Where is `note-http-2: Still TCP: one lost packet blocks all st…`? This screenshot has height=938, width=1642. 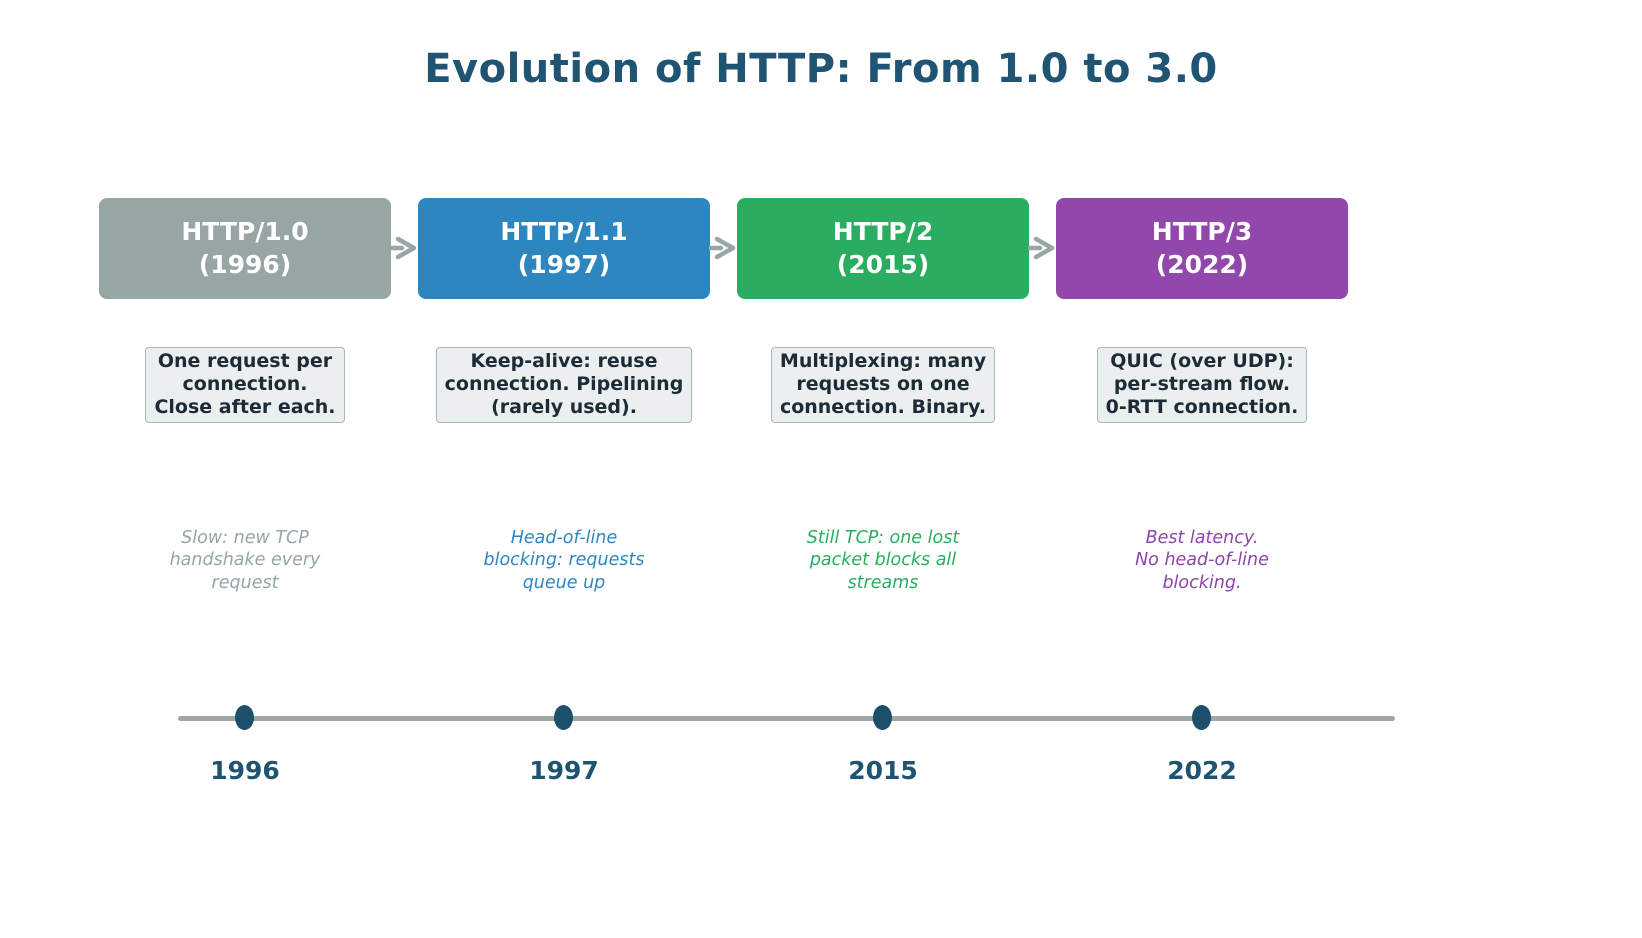 note-http-2: Still TCP: one lost packet blocks all st… is located at coordinates (883, 560).